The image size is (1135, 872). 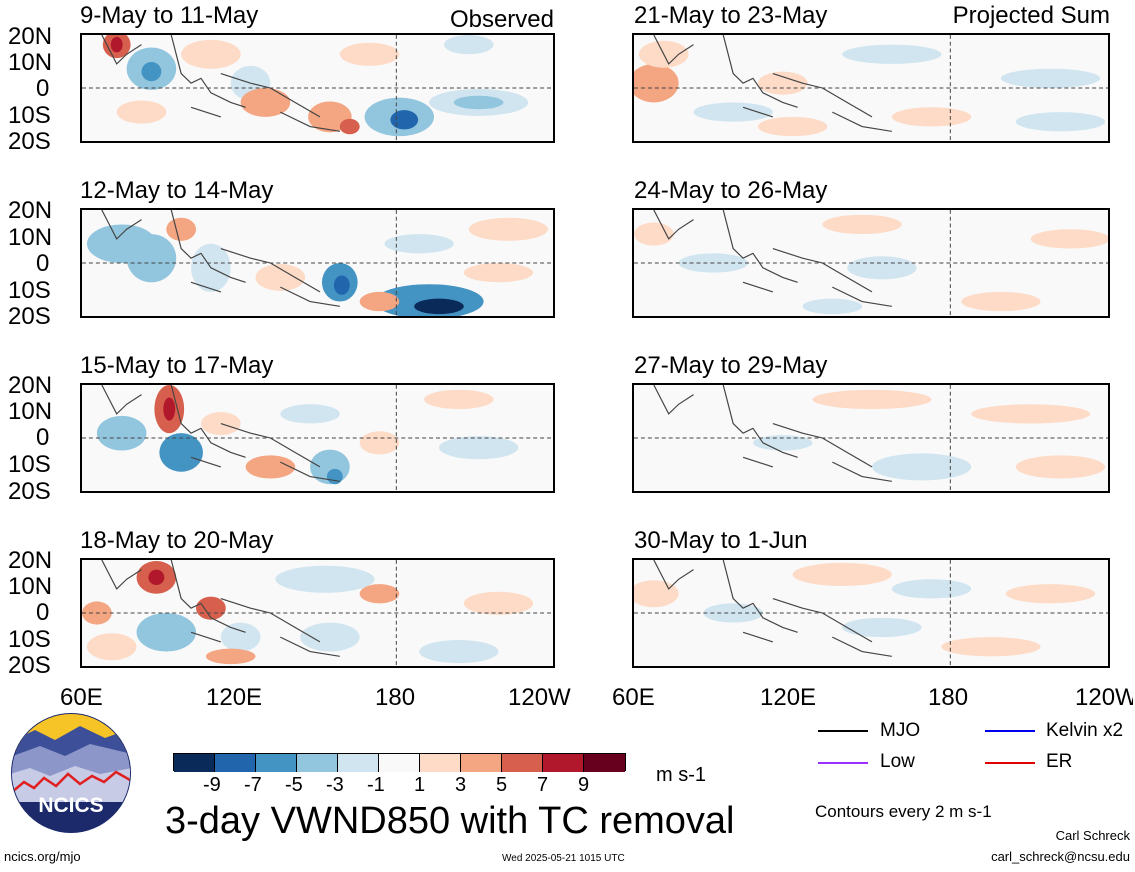 What do you see at coordinates (501, 19) in the screenshot?
I see `observed-label: Observed` at bounding box center [501, 19].